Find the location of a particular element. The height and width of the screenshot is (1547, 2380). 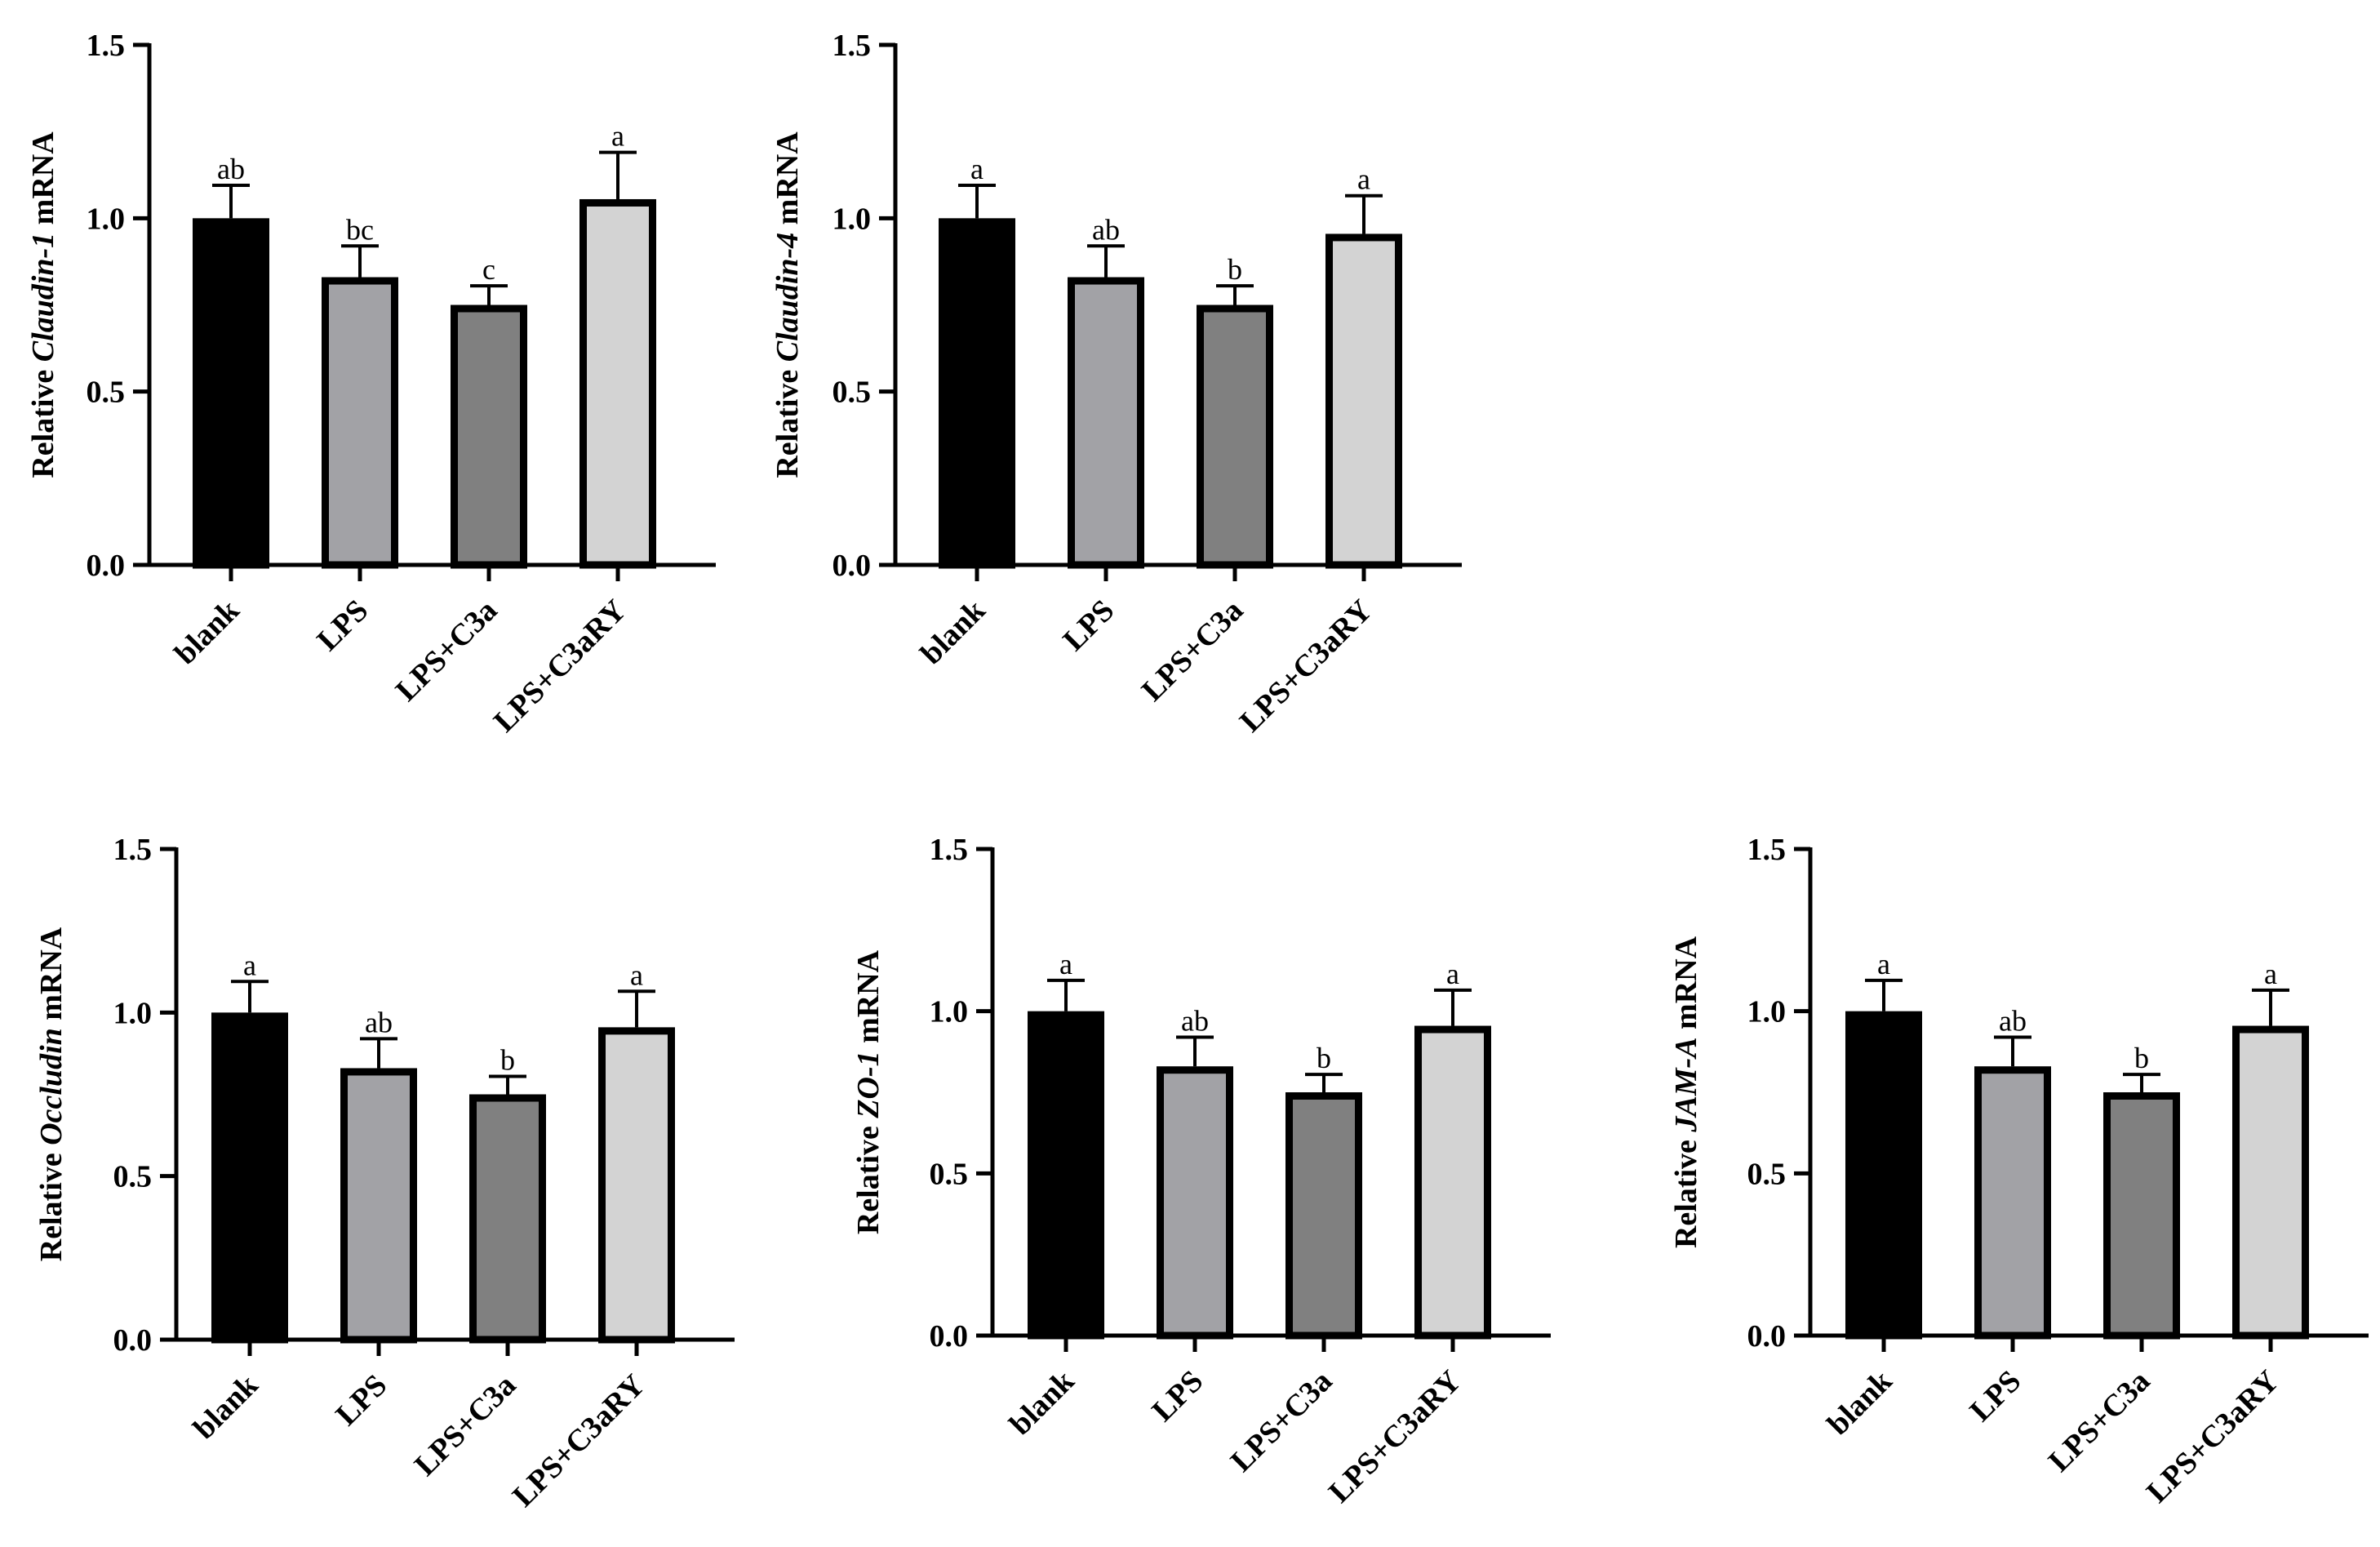

y-axis-label: Relative JAM-A mRNA is located at coordinates (1686, 1092).